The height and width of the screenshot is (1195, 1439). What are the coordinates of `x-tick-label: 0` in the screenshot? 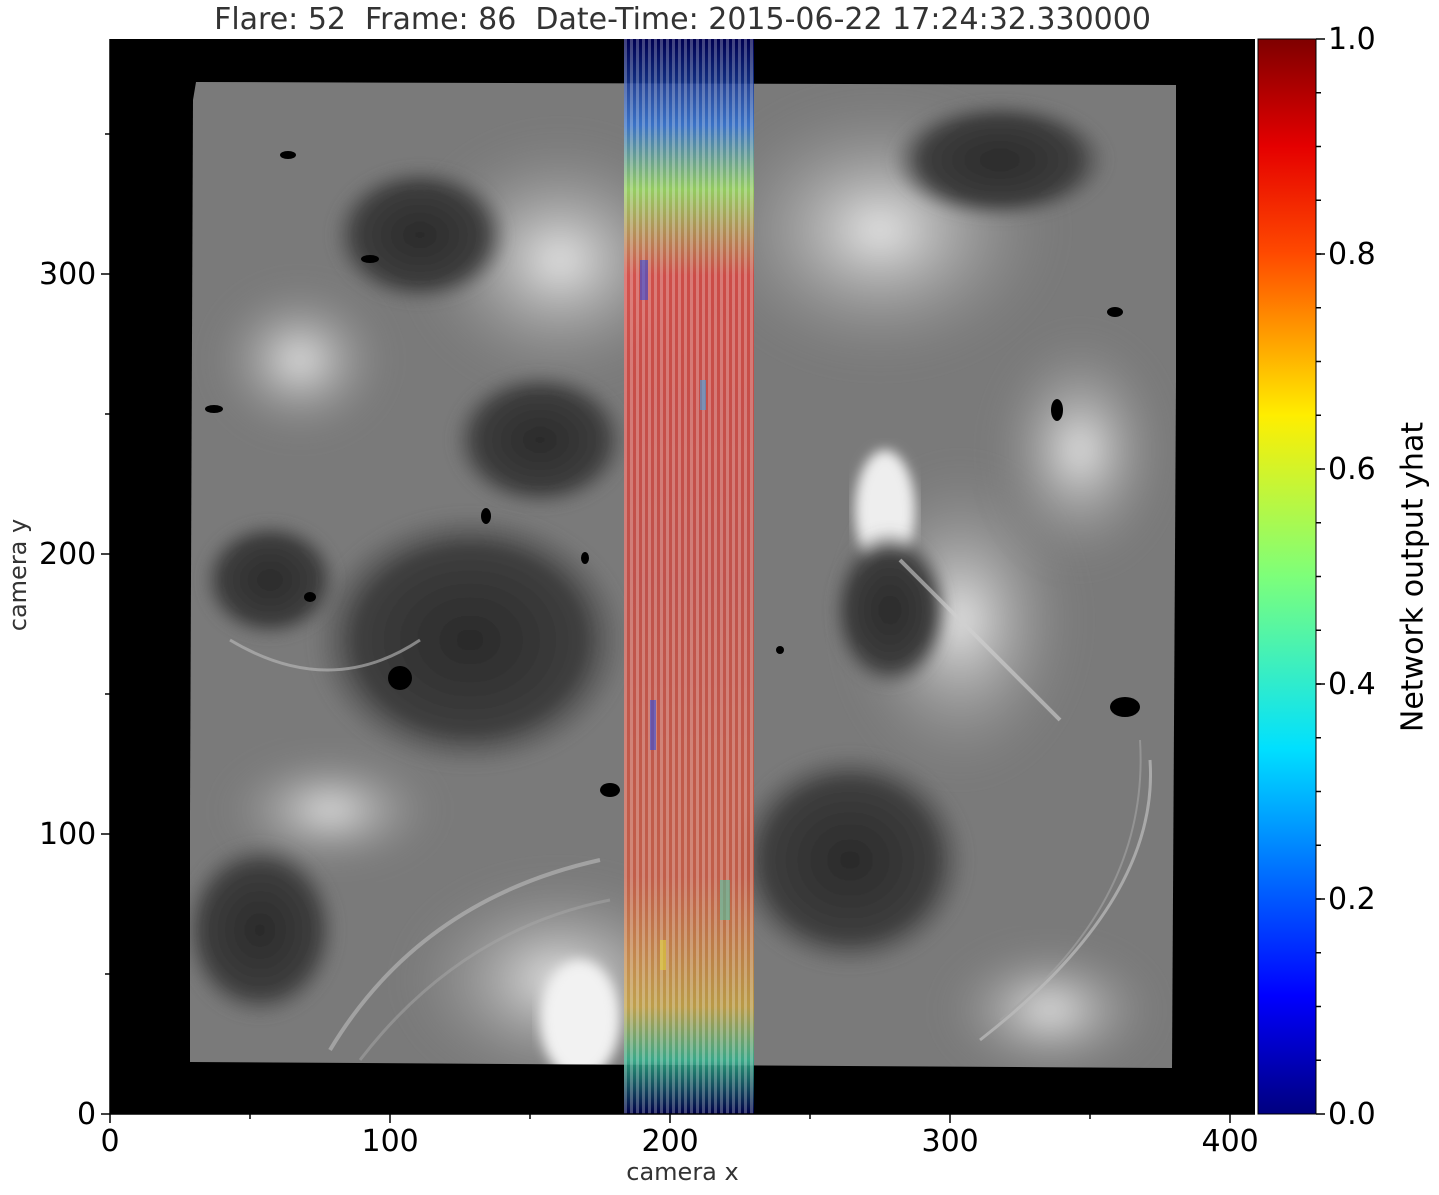 It's located at (110, 1141).